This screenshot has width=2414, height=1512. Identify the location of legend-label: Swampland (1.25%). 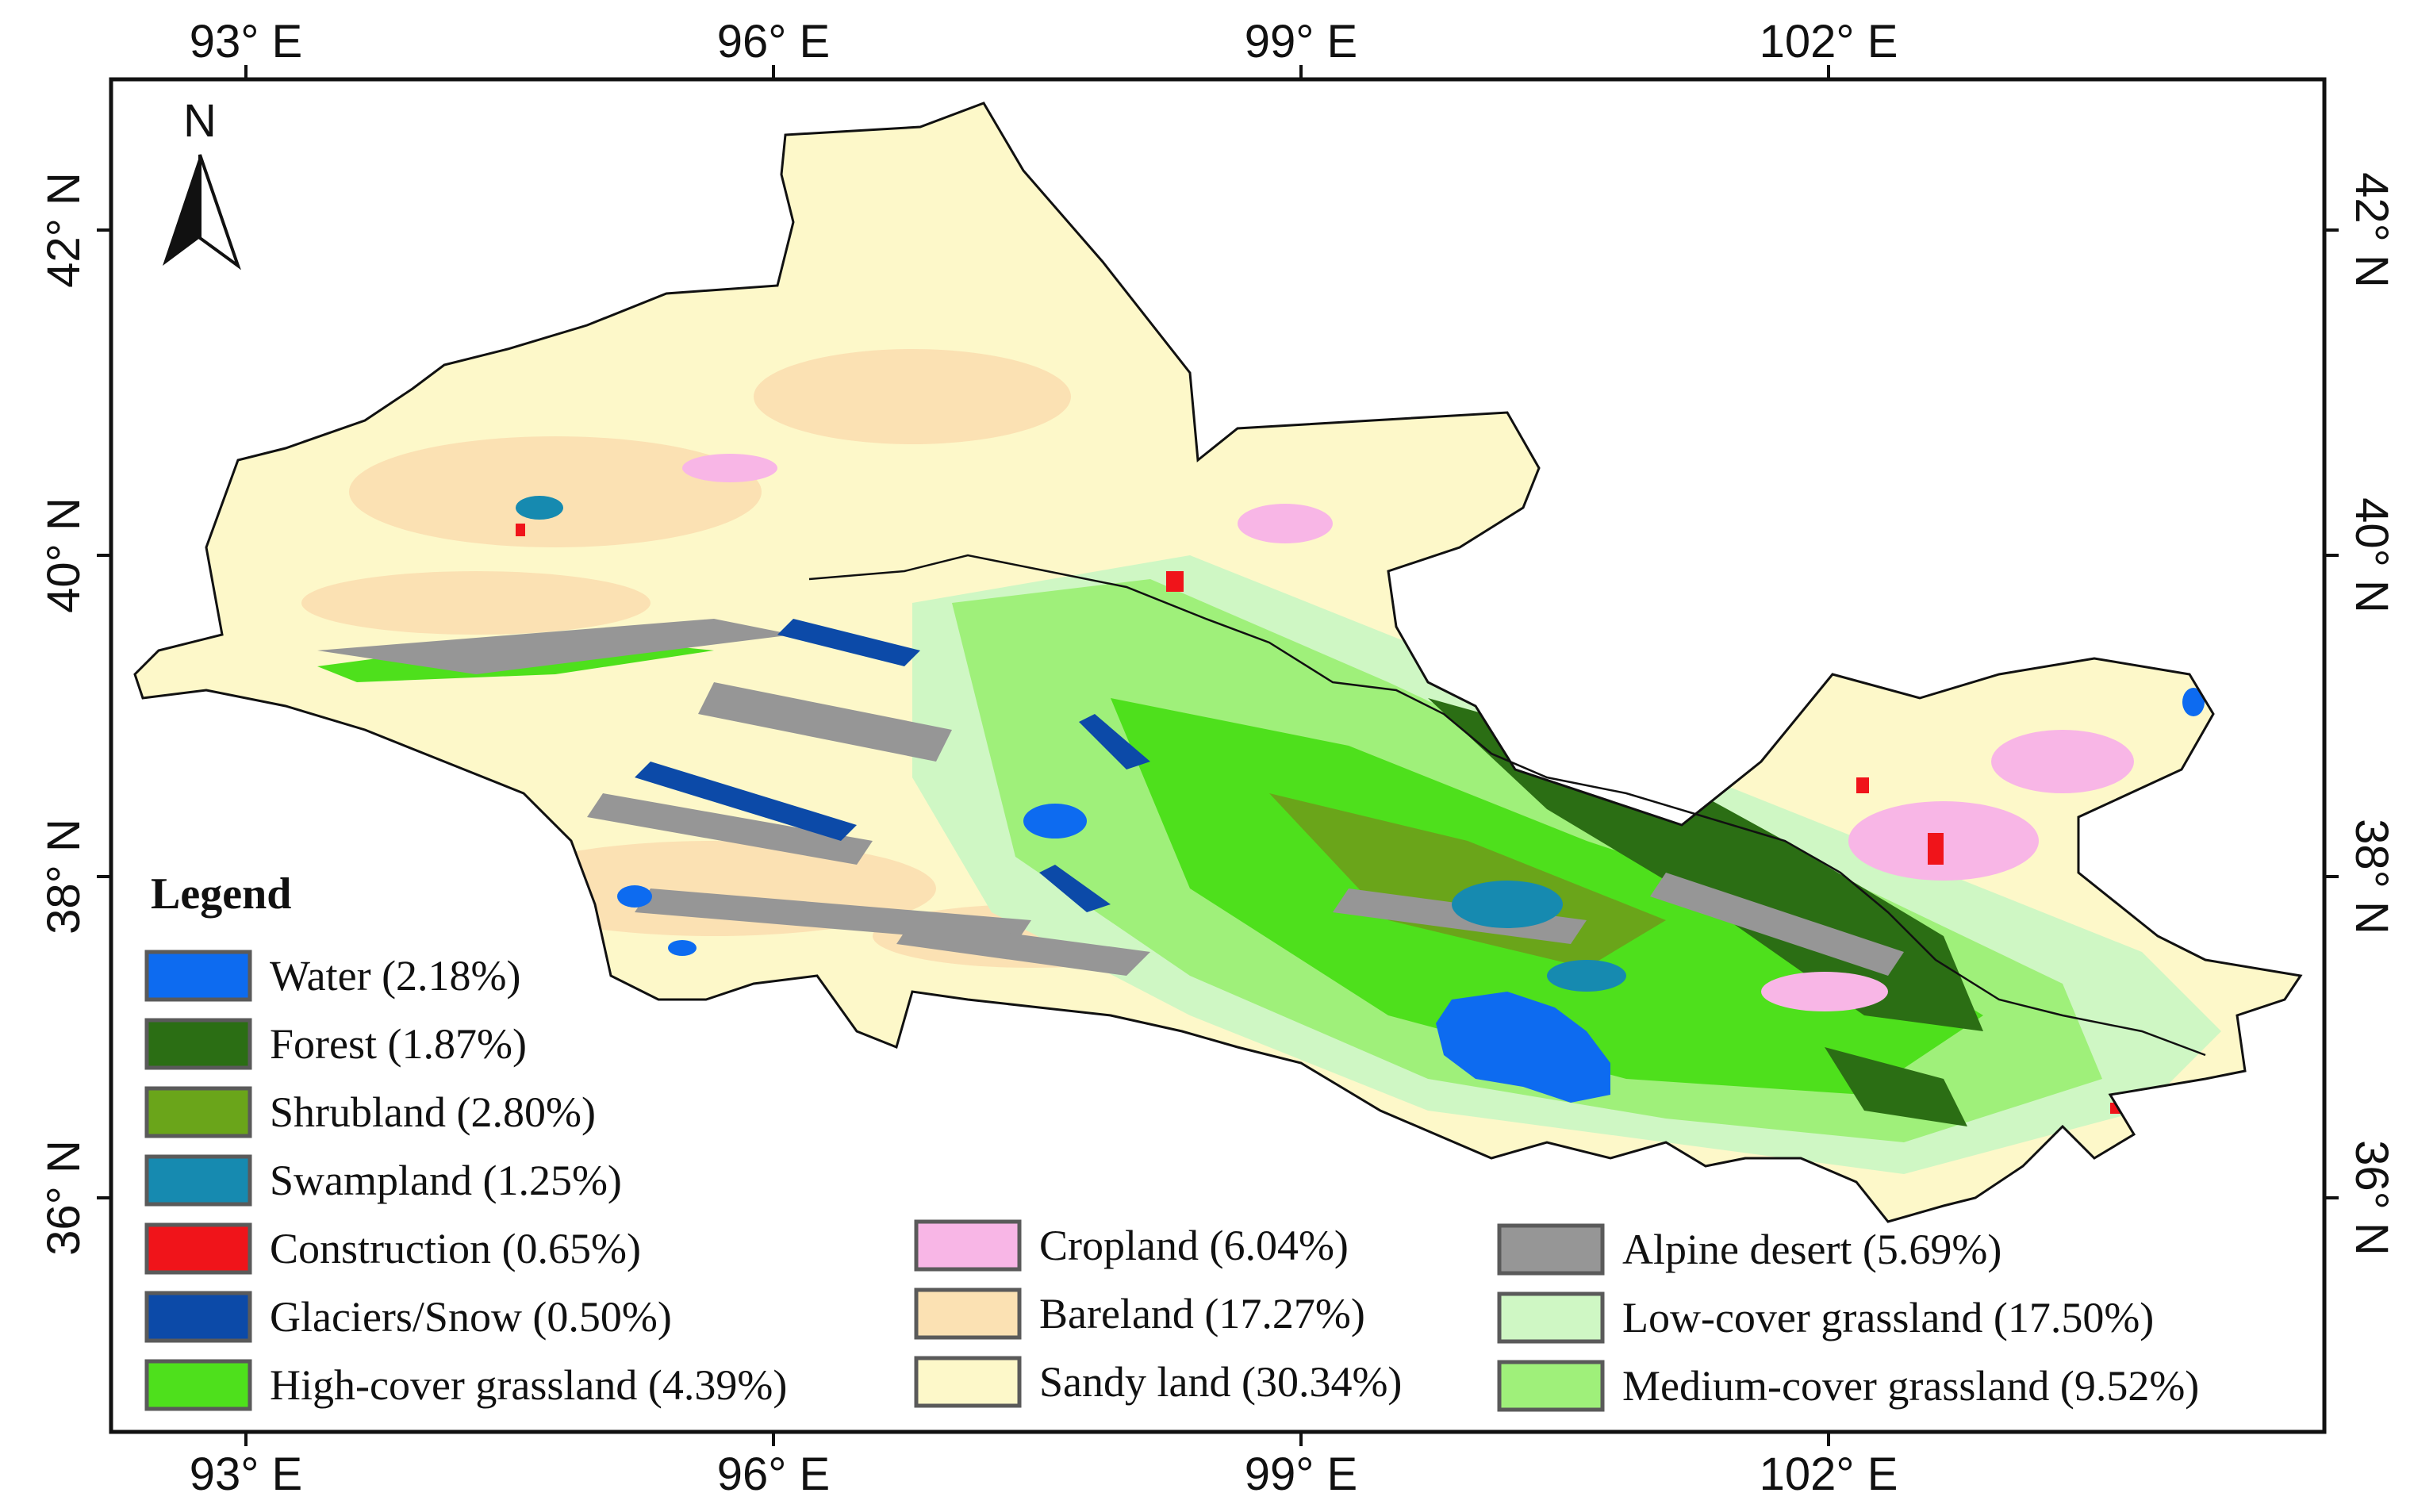
(446, 1181).